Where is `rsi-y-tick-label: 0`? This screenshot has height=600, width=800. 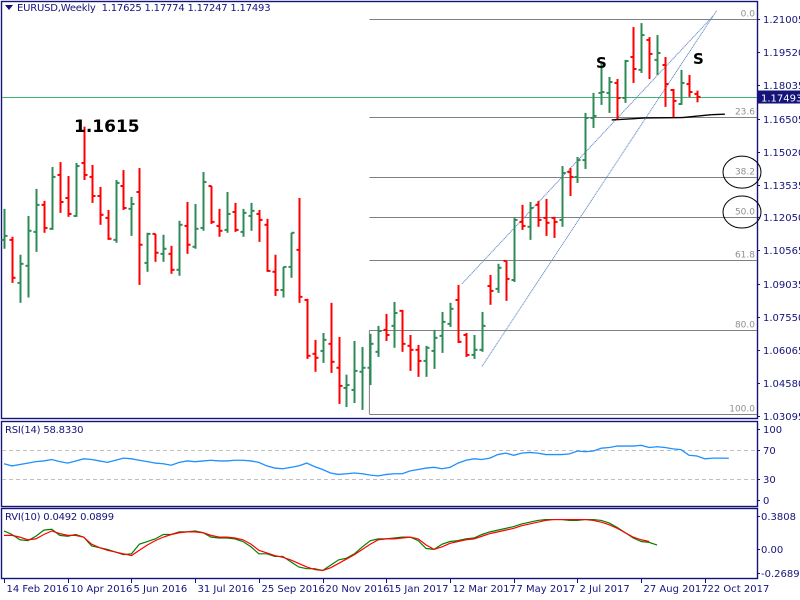 rsi-y-tick-label: 0 is located at coordinates (766, 501).